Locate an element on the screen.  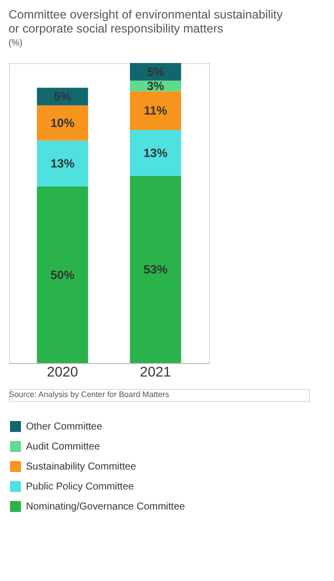
legend-label: Audit Committee is located at coordinates (63, 447).